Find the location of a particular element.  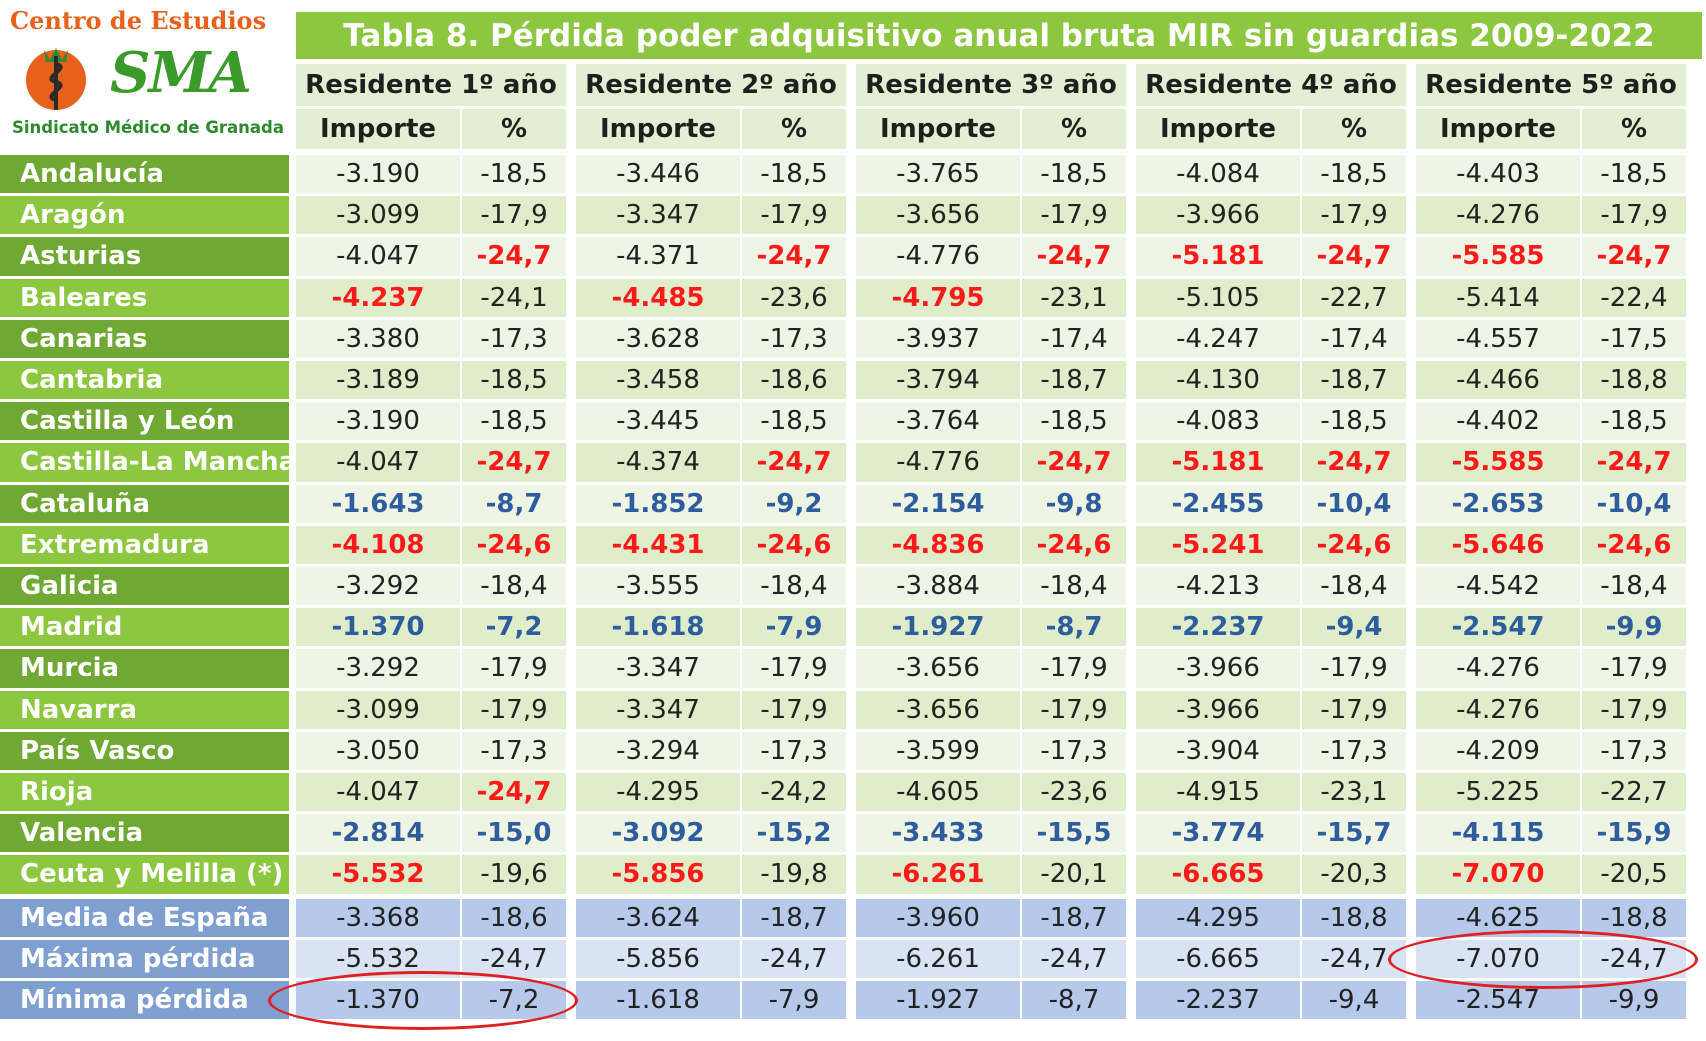

importe-cell: -5.241 is located at coordinates (1218, 544).